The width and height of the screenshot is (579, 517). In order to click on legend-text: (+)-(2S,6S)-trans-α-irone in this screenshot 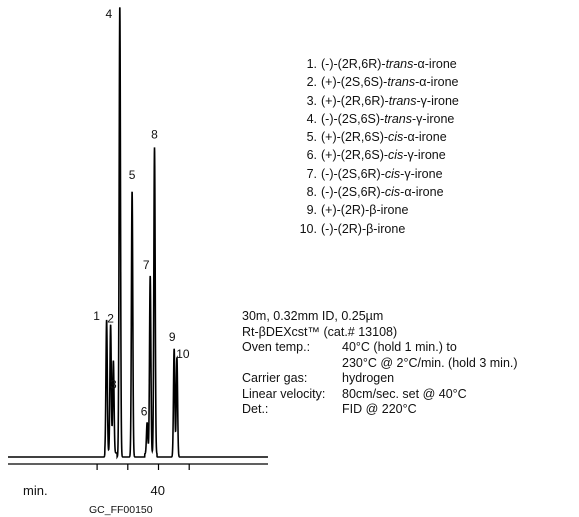, I will do `click(390, 82)`.